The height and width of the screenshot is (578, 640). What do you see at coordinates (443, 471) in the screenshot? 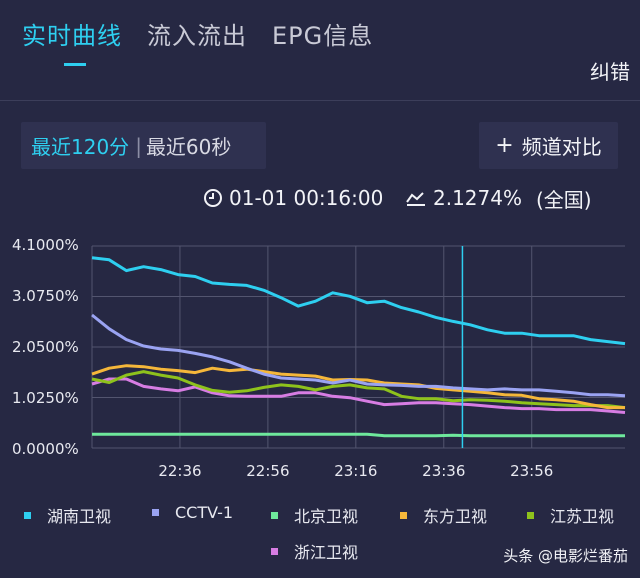
I see `x-tick-label: 23:36` at bounding box center [443, 471].